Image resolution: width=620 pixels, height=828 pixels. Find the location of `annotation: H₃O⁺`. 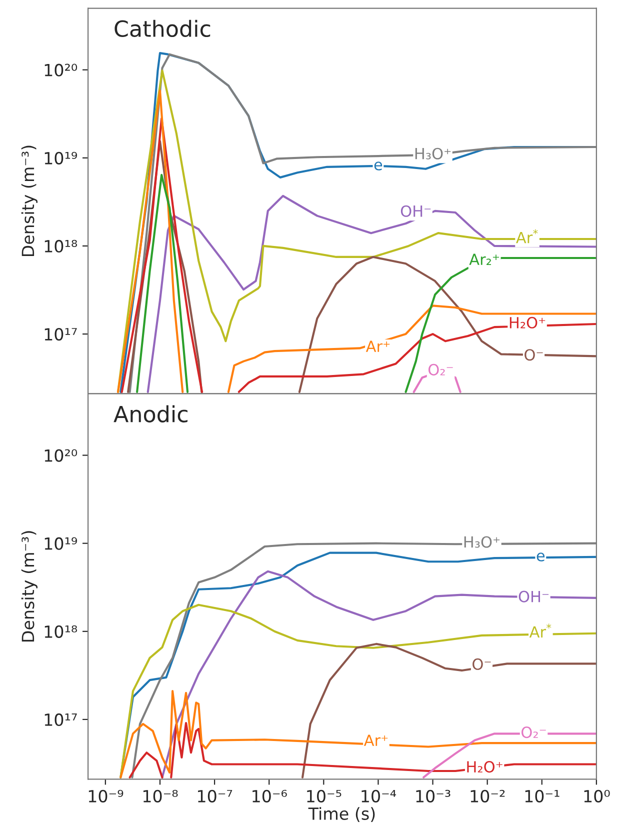

annotation: H₃O⁺ is located at coordinates (482, 542).